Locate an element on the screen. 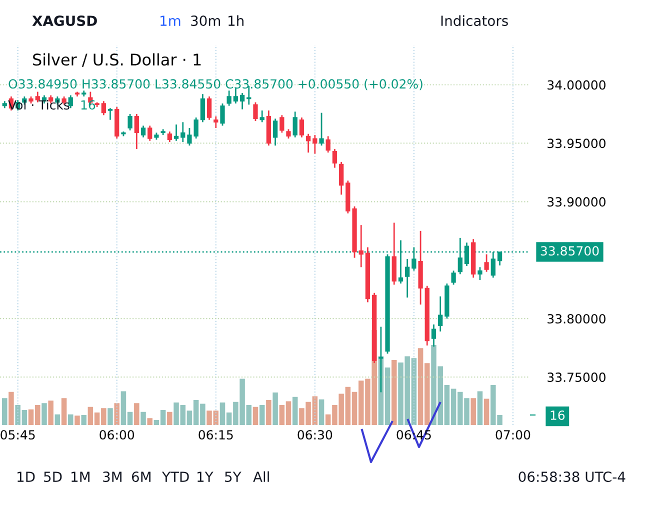 The height and width of the screenshot is (511, 646). x-tick-label: 06:30 is located at coordinates (315, 435).